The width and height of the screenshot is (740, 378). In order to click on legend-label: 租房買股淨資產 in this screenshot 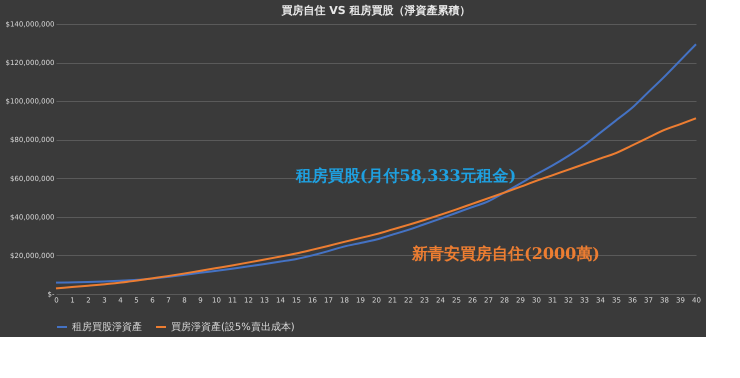, I will do `click(107, 327)`.